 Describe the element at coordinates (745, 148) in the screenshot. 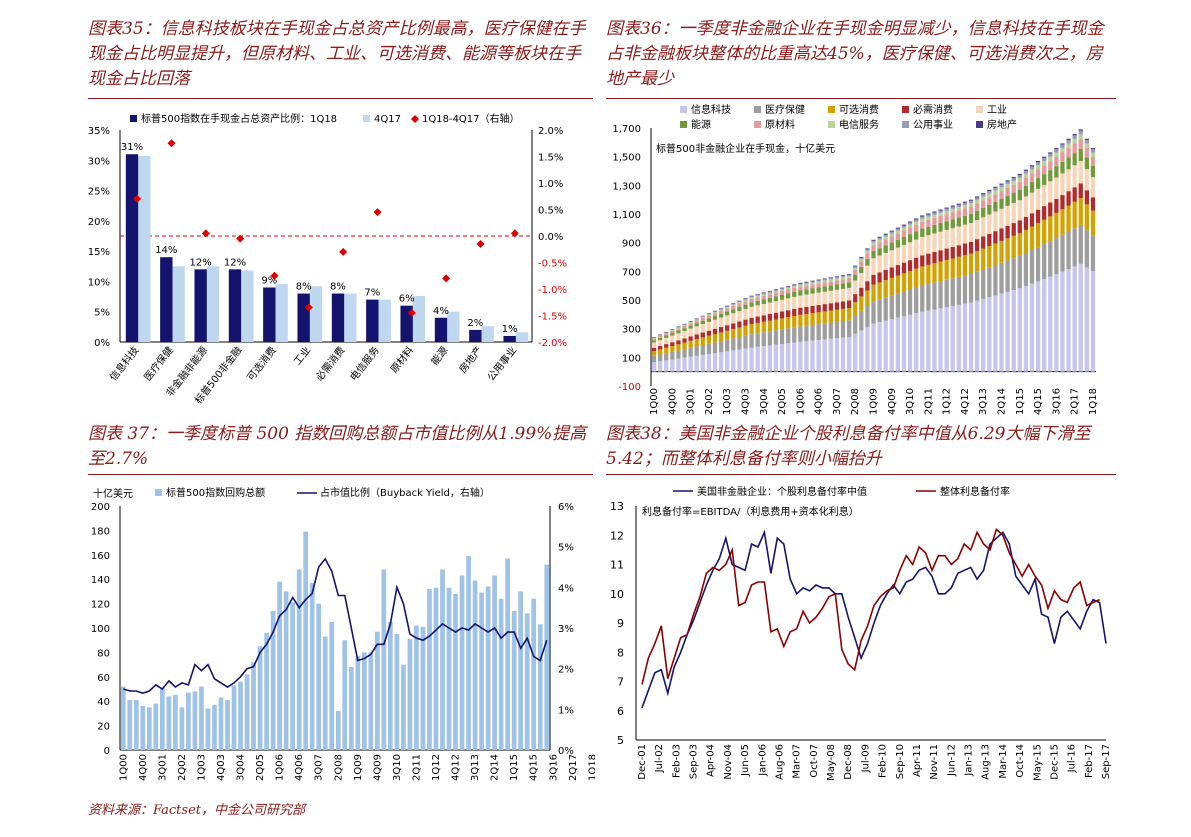

I see `chart-annotation: 标普500非金融企业在手现金，十亿美元` at that location.